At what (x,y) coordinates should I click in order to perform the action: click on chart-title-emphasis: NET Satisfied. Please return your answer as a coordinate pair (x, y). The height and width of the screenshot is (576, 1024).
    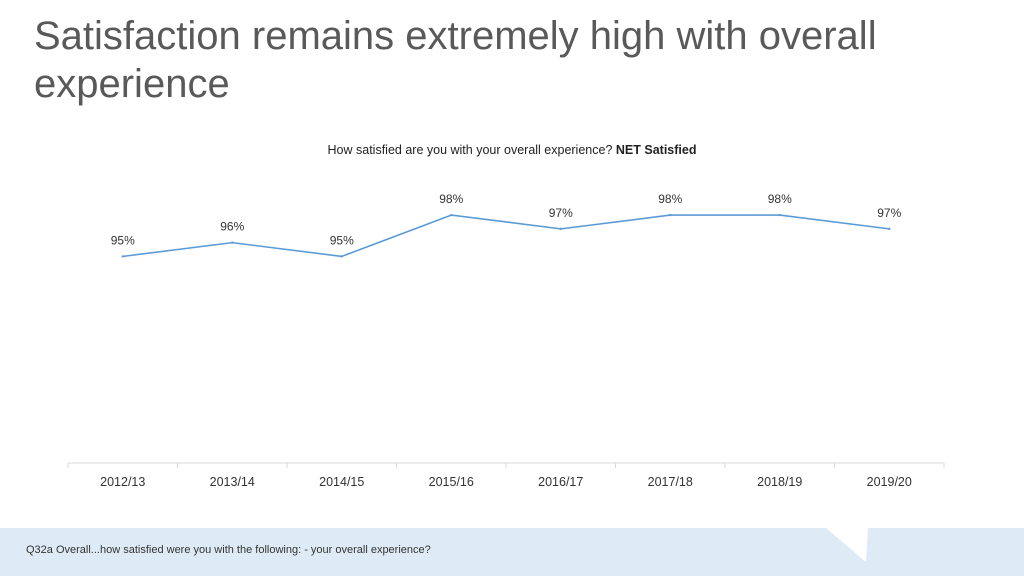
    Looking at the image, I should click on (656, 150).